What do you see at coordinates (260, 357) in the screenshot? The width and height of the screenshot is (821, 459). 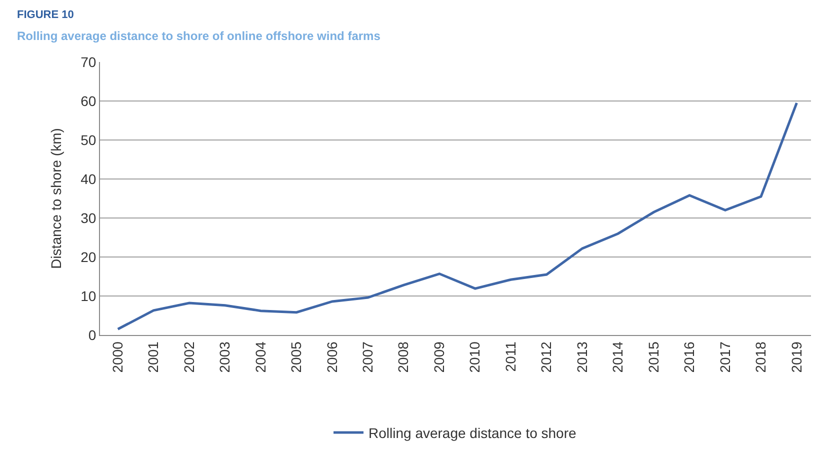 I see `x-tick-label: 2004` at bounding box center [260, 357].